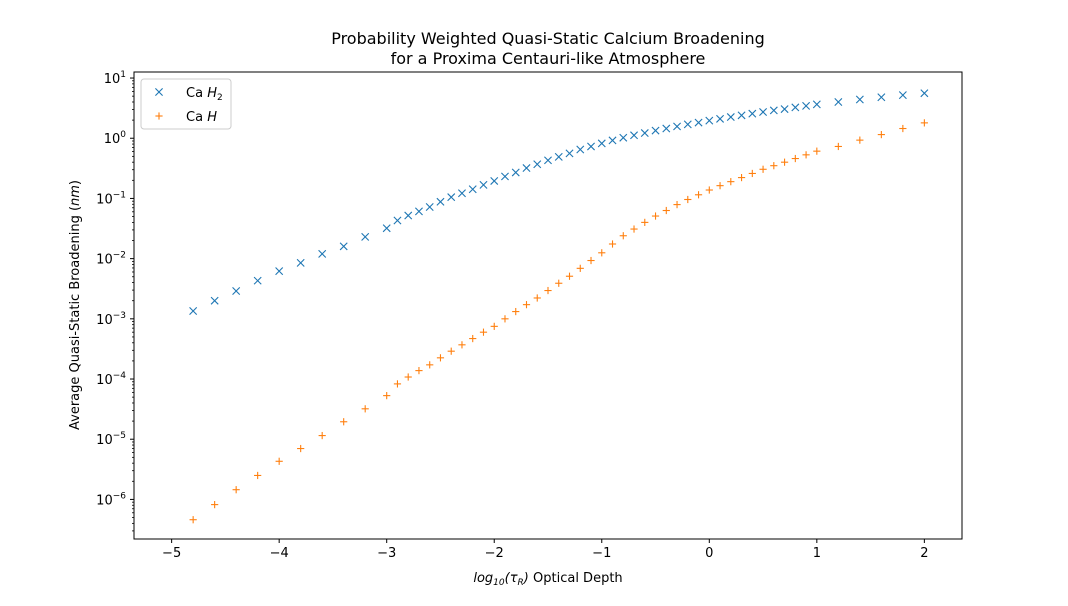 The height and width of the screenshot is (606, 1068). What do you see at coordinates (111, 319) in the screenshot?
I see `y-tick-label-3: 10⁻³` at bounding box center [111, 319].